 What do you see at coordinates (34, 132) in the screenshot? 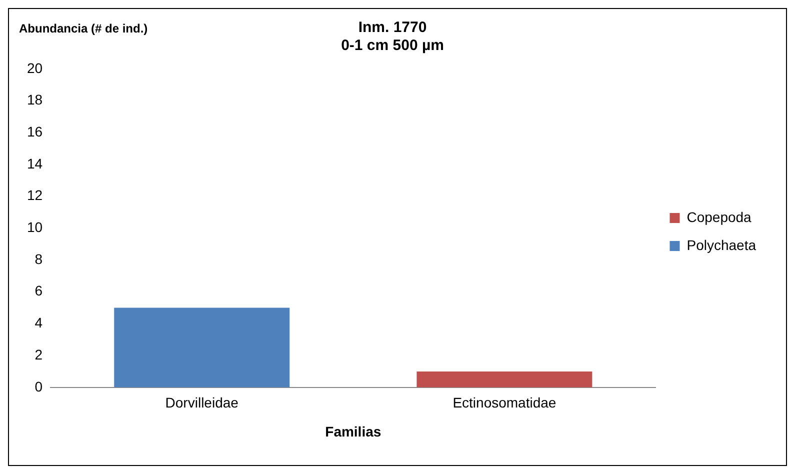
I see `y-tick-label: 16` at bounding box center [34, 132].